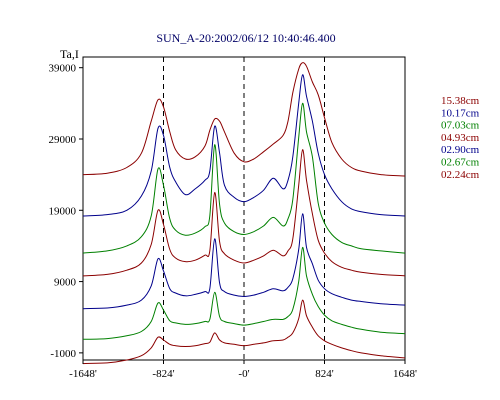 The image size is (500, 400). Describe the element at coordinates (460, 163) in the screenshot. I see `legend-item-02.67cm: 02.67cm` at that location.